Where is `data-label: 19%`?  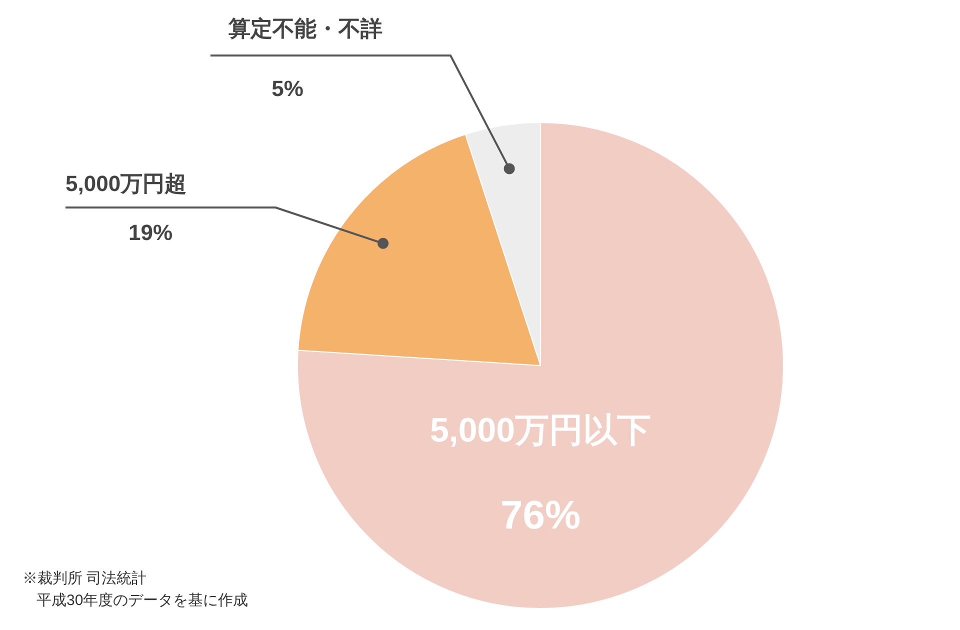 data-label: 19% is located at coordinates (150, 232).